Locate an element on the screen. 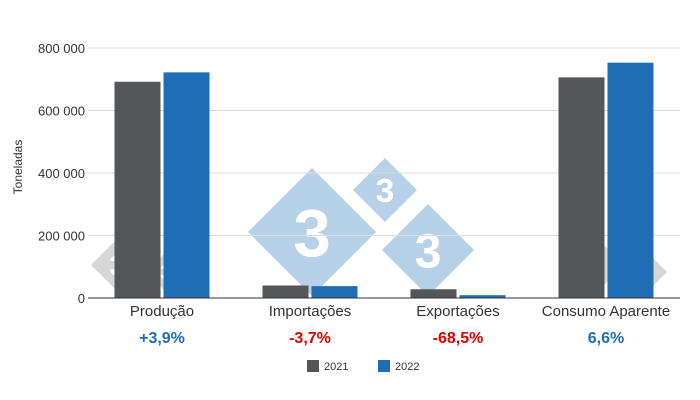 This screenshot has width=700, height=400. y-tick-label: 200 000 is located at coordinates (61, 236).